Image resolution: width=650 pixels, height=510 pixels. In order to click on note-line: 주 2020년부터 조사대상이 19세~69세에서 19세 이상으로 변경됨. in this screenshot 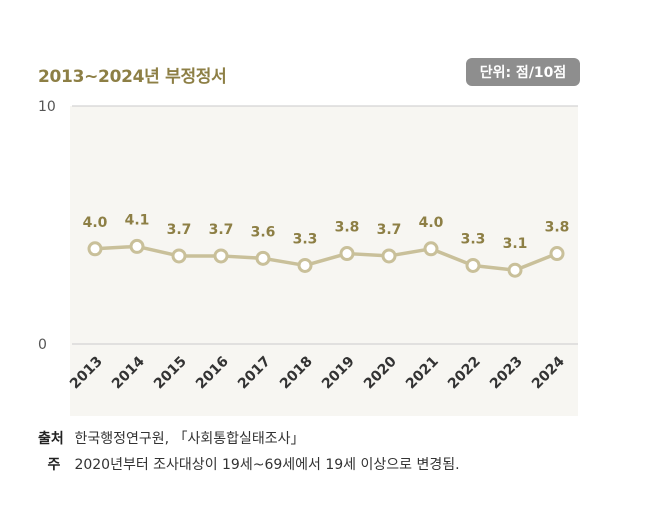, I will do `click(249, 464)`.